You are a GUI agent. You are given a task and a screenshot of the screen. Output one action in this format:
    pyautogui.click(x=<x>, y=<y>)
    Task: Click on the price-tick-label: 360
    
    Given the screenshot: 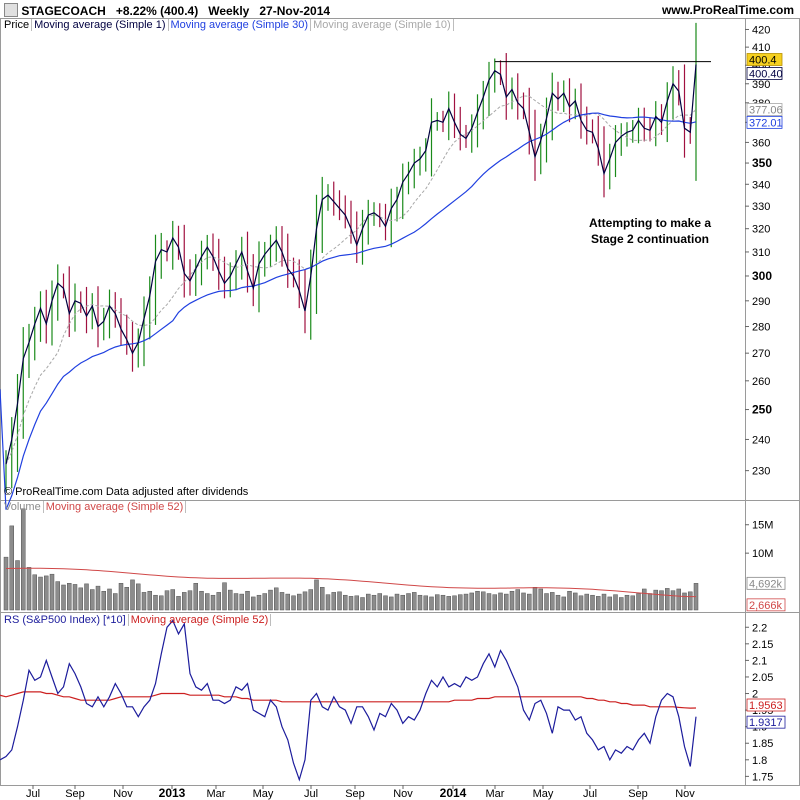 What is the action you would take?
    pyautogui.click(x=761, y=143)
    